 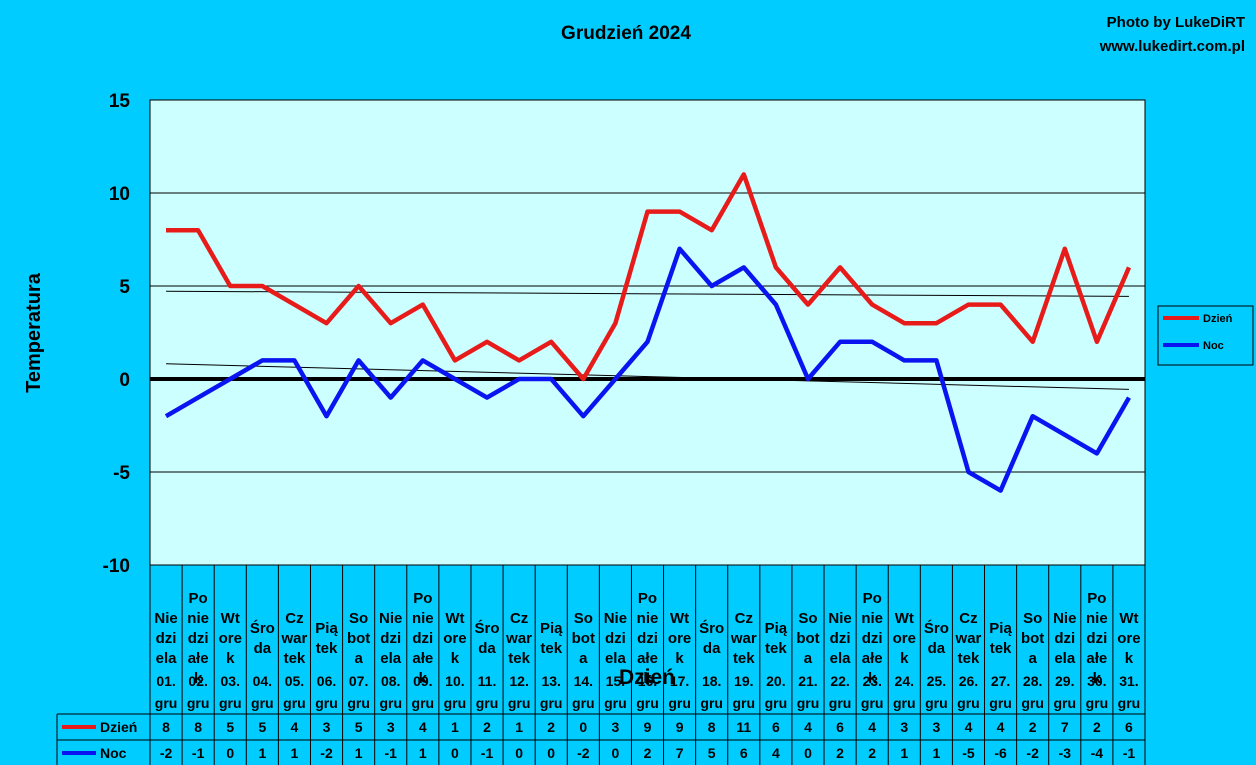 What do you see at coordinates (1172, 46) in the screenshot?
I see `credit-url: www.lukedirt.com.pl` at bounding box center [1172, 46].